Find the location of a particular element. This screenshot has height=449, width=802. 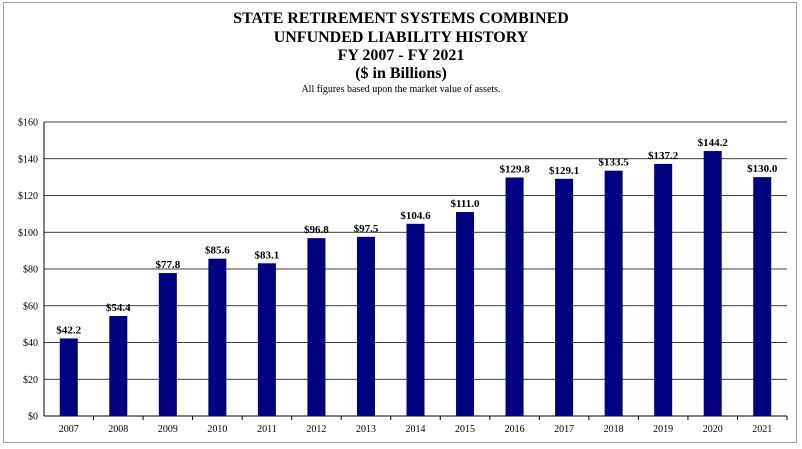

x-tick-label: 2009 is located at coordinates (168, 429).